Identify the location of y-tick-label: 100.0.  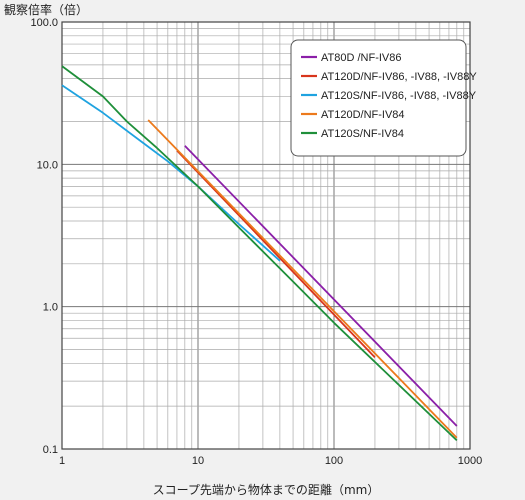
(44, 23).